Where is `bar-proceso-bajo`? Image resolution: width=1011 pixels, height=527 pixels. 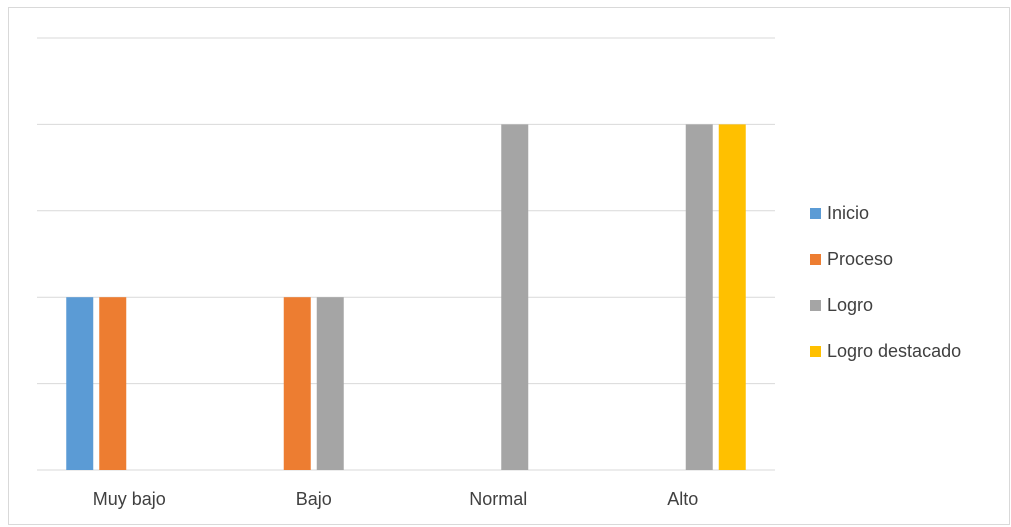 bar-proceso-bajo is located at coordinates (297, 383).